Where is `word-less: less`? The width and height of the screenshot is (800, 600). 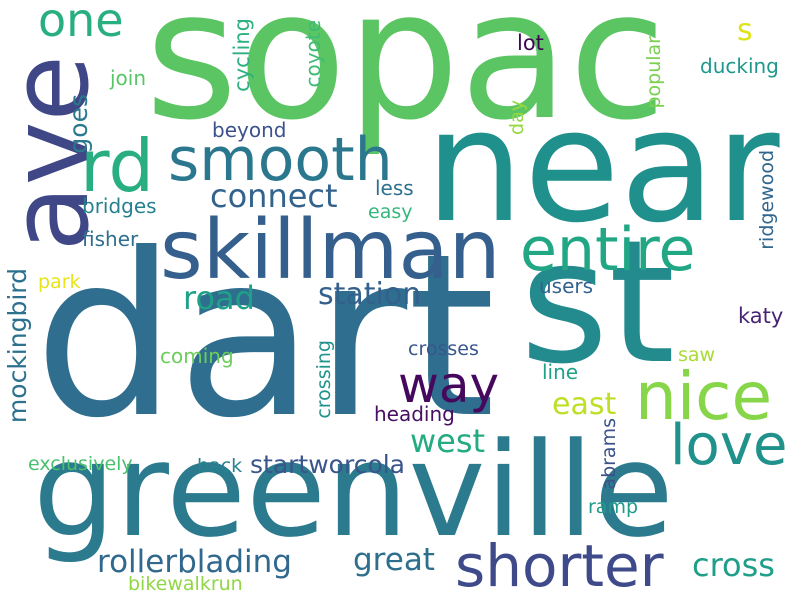
word-less: less is located at coordinates (394, 188).